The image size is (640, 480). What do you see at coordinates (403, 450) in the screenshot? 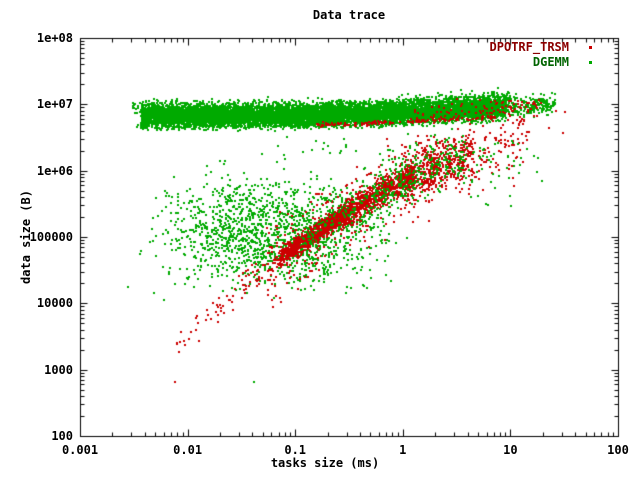
I see `x-tick-label: 1` at bounding box center [403, 450].